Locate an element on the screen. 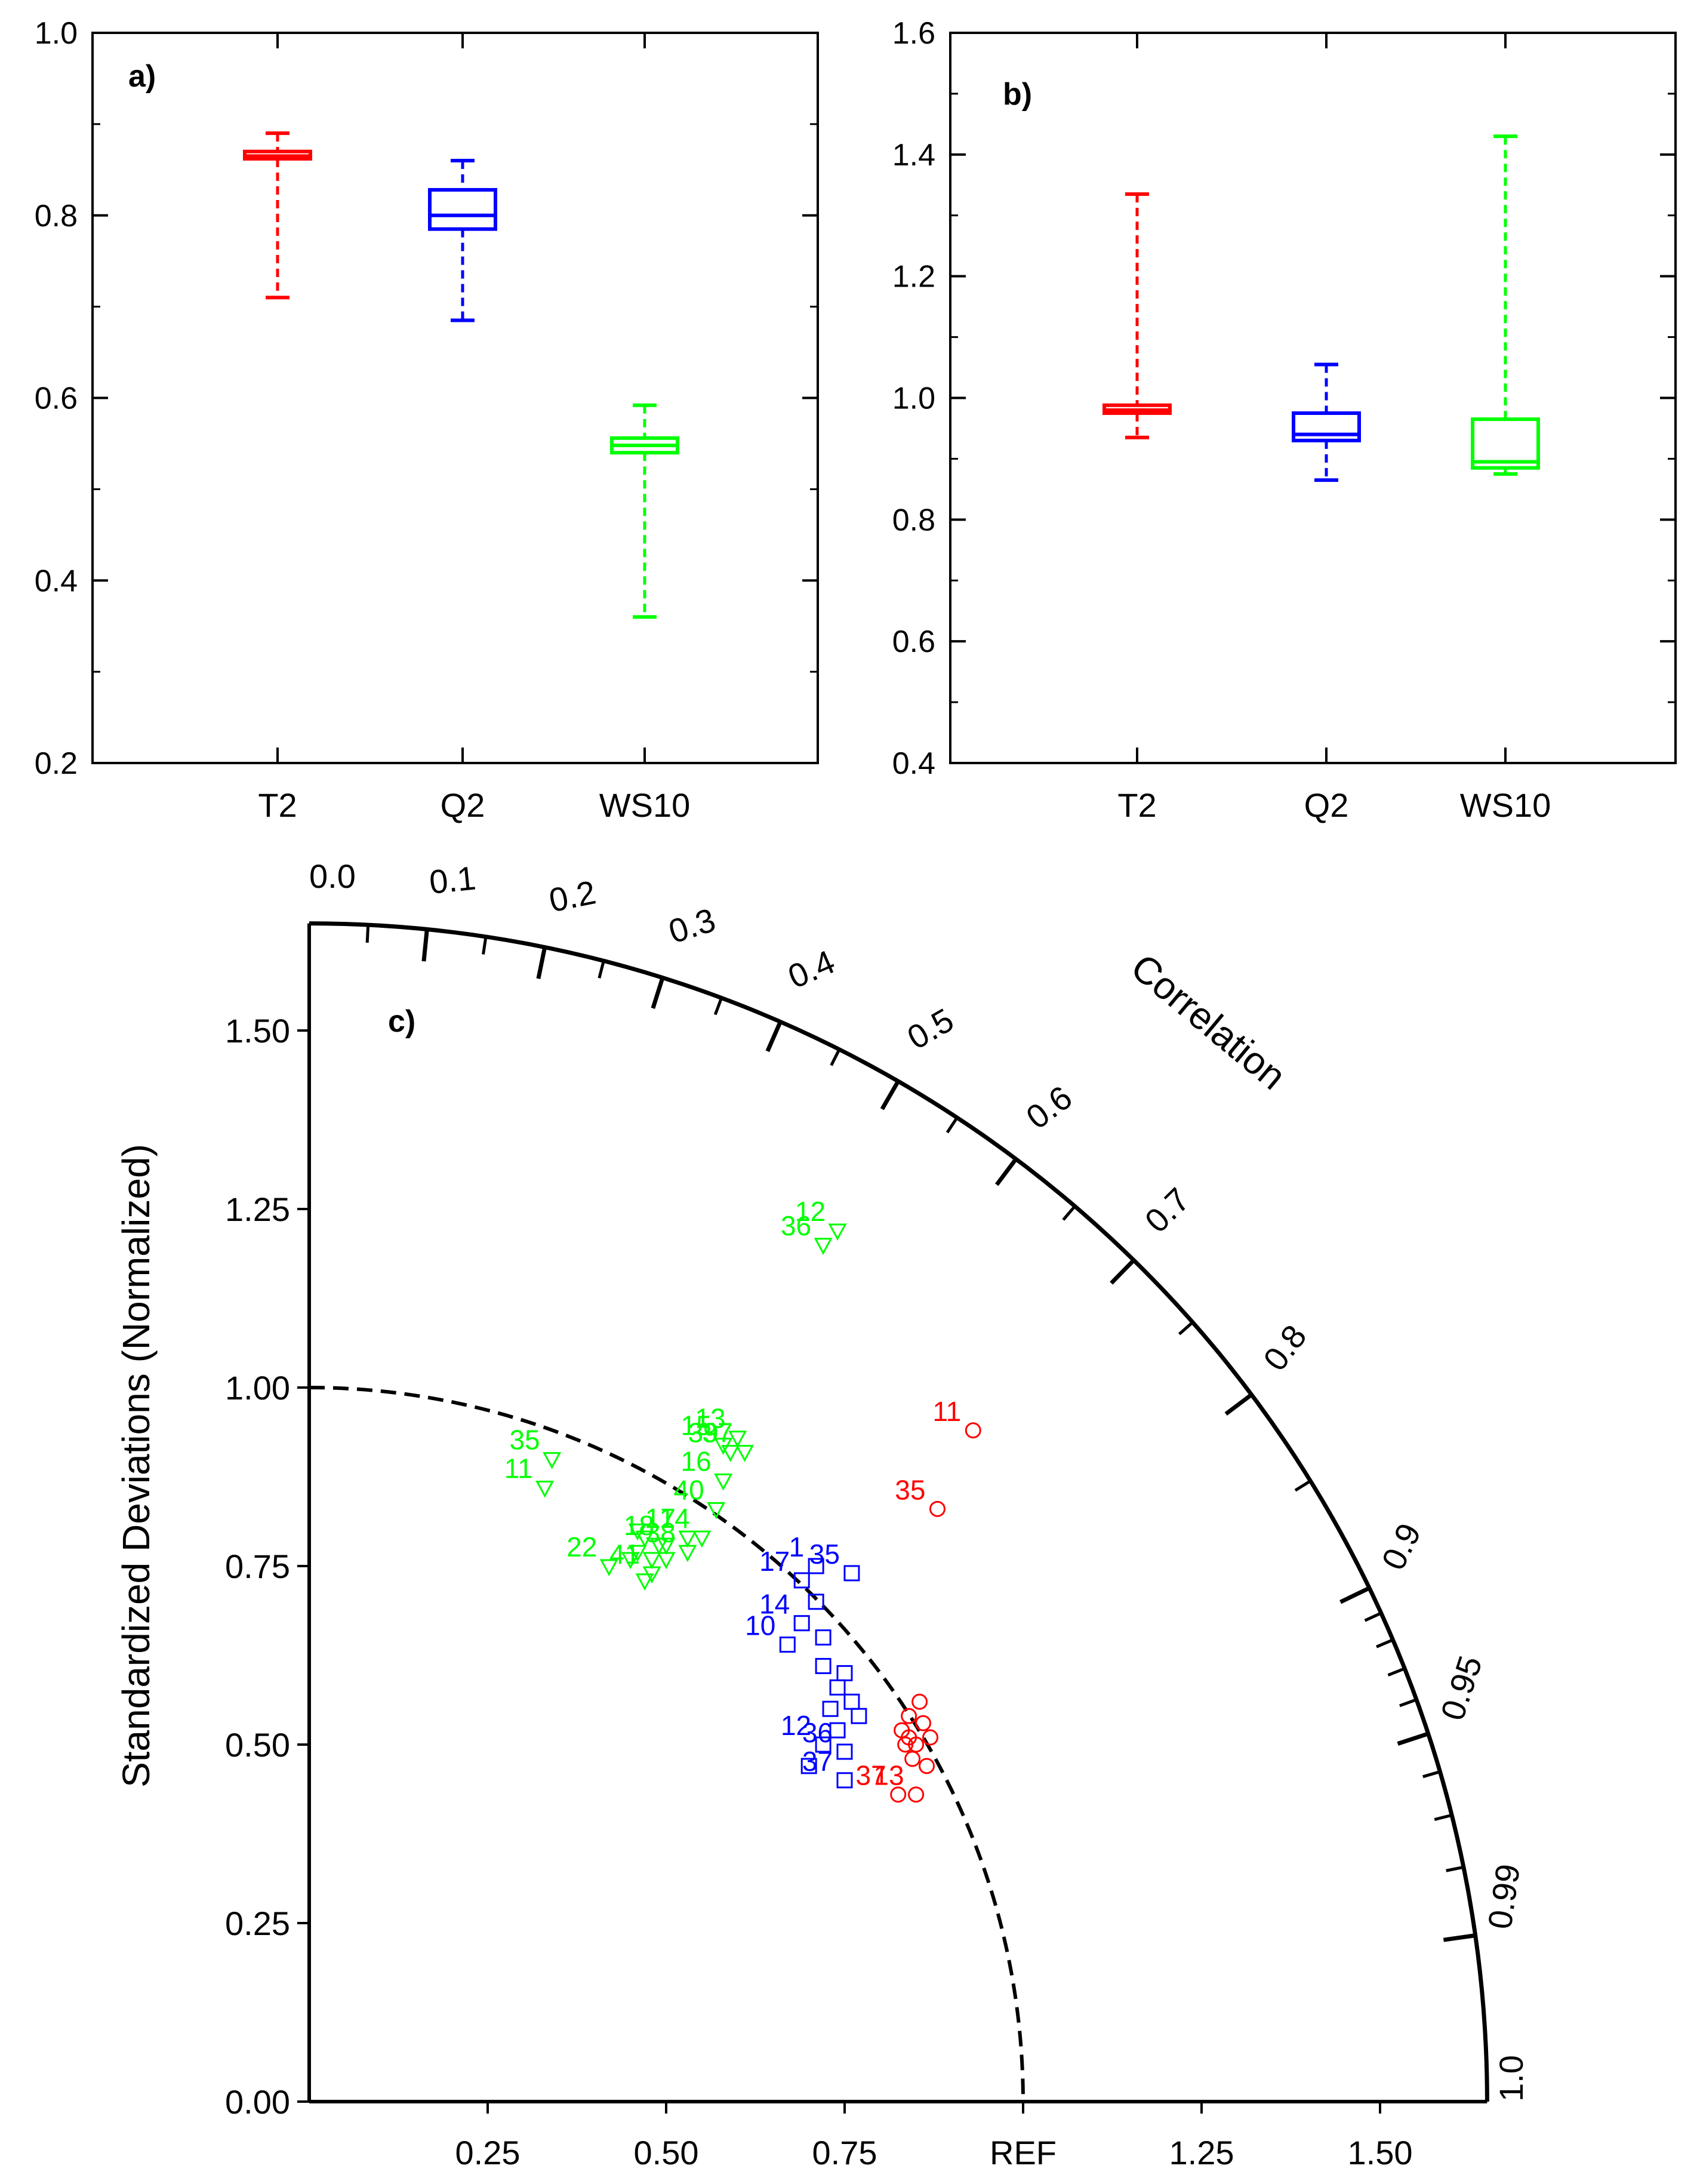  panel-b-x-axis: T2 Q2 WS10 is located at coordinates (1334, 428).